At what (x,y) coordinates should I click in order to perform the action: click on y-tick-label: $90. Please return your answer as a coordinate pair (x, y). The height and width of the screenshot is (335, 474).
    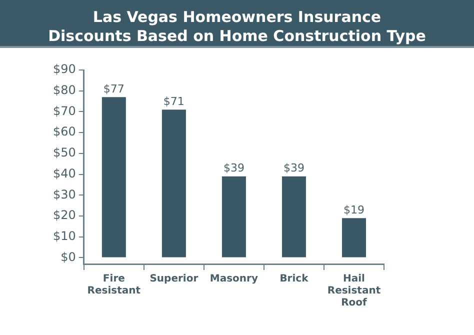
    Looking at the image, I should click on (64, 69).